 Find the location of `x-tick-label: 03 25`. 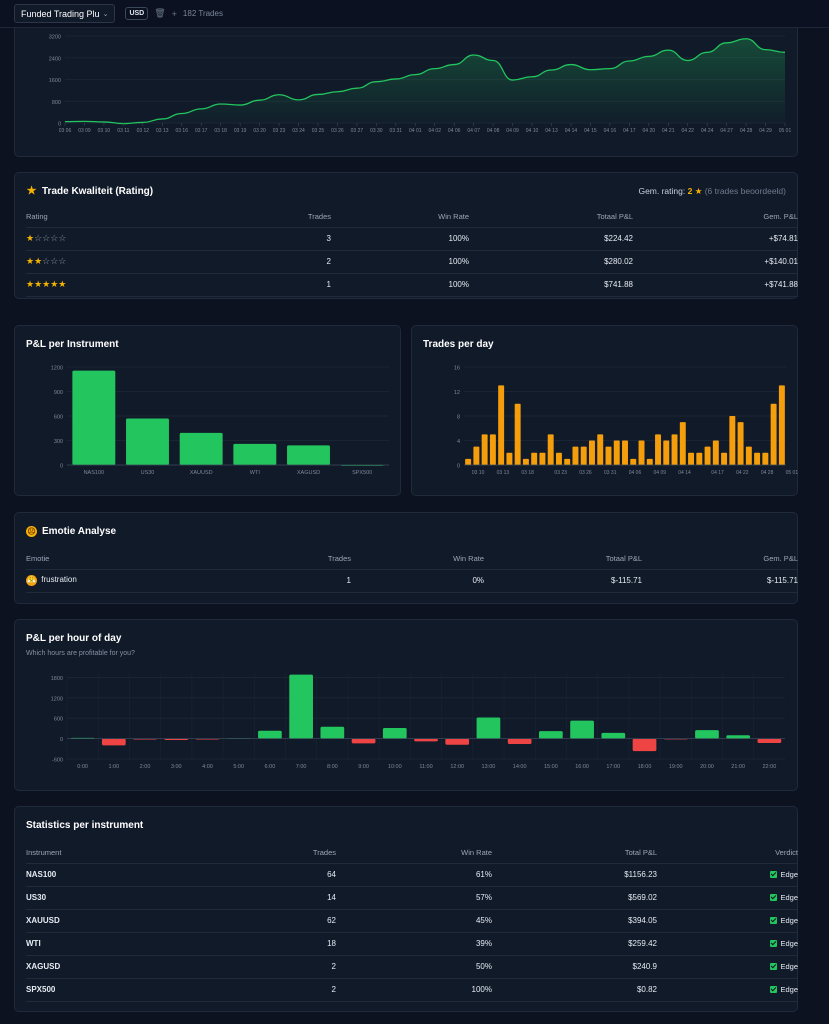

x-tick-label: 03 25 is located at coordinates (318, 131).